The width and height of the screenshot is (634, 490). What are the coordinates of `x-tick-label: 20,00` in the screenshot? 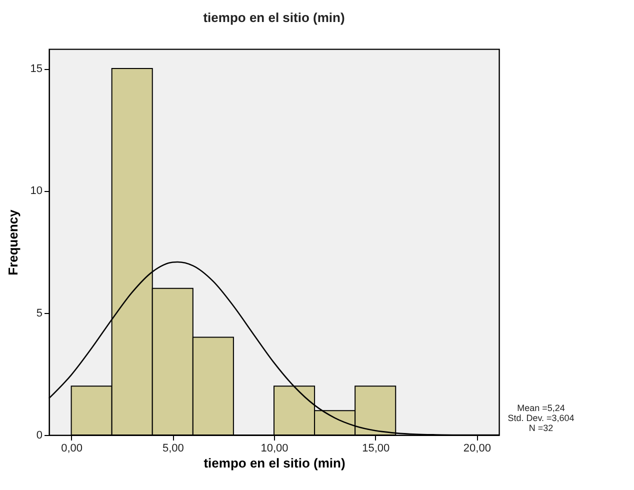 It's located at (477, 448).